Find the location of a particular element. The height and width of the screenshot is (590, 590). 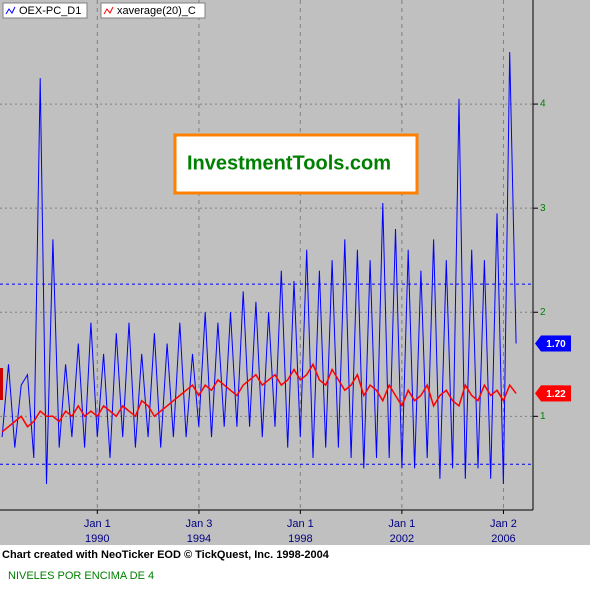

y-tick-label: 3 is located at coordinates (543, 208).